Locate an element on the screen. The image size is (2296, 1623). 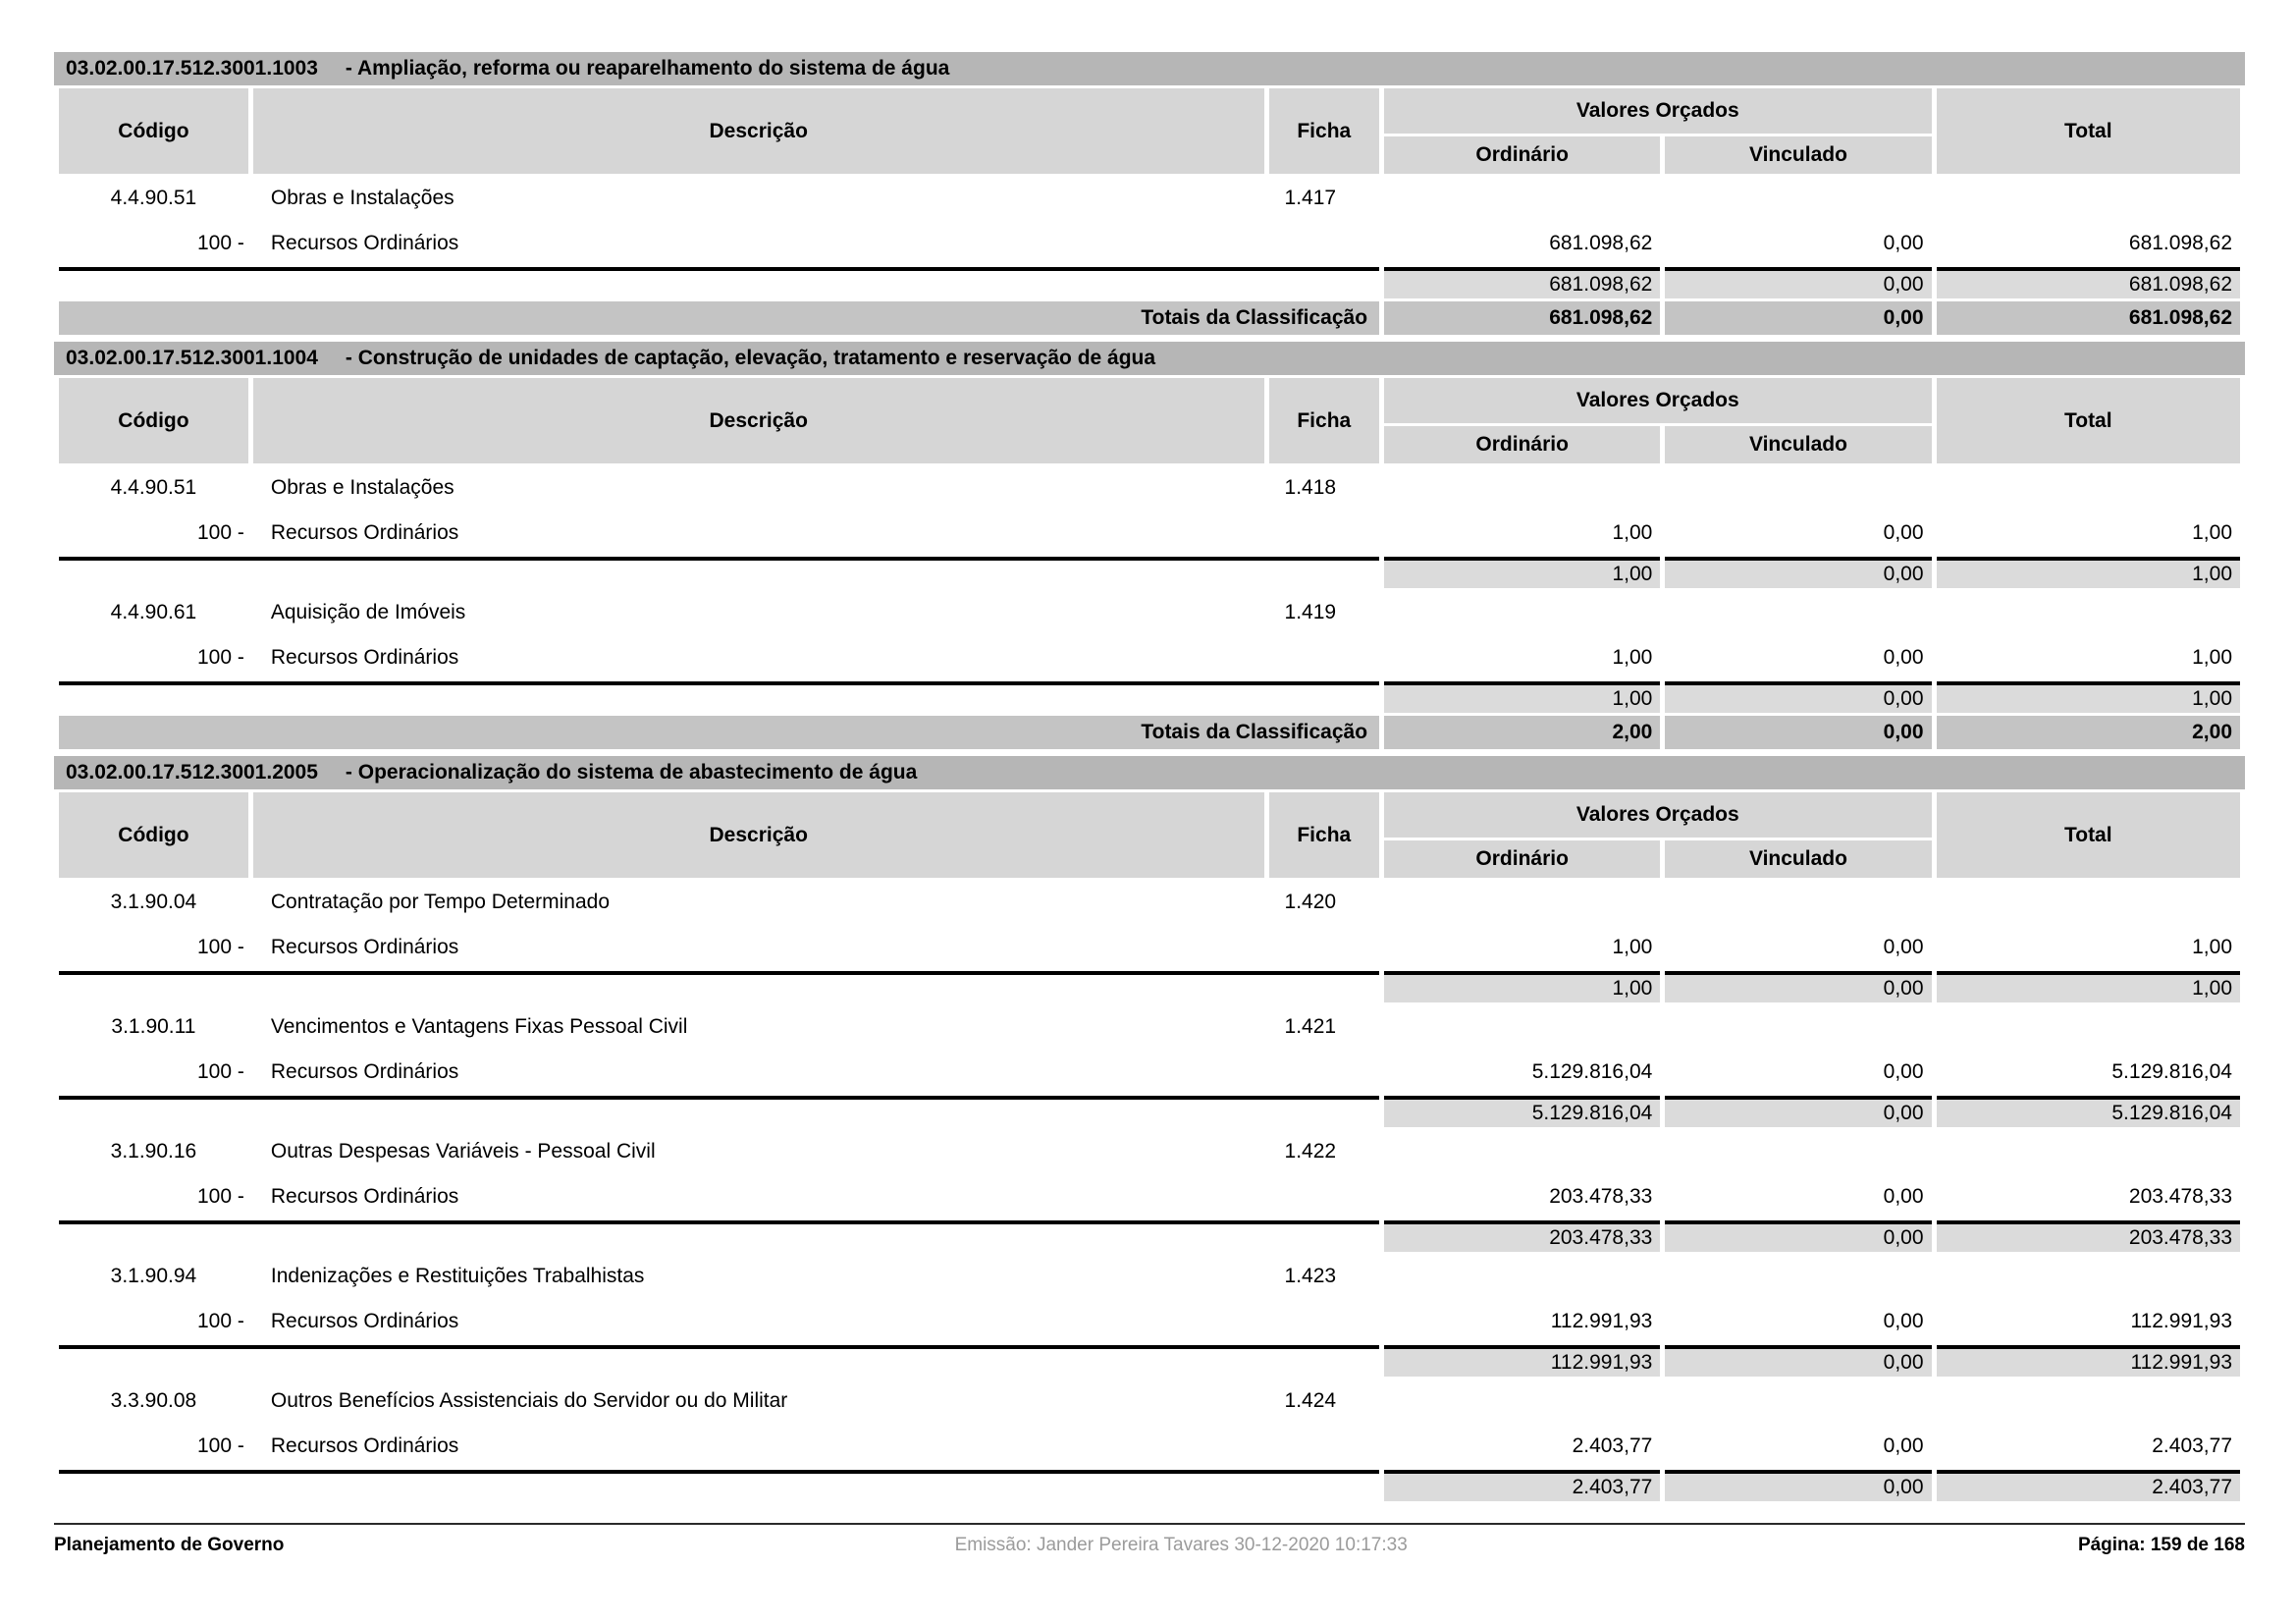
totals-total-cell: 2,00 is located at coordinates (2088, 732).